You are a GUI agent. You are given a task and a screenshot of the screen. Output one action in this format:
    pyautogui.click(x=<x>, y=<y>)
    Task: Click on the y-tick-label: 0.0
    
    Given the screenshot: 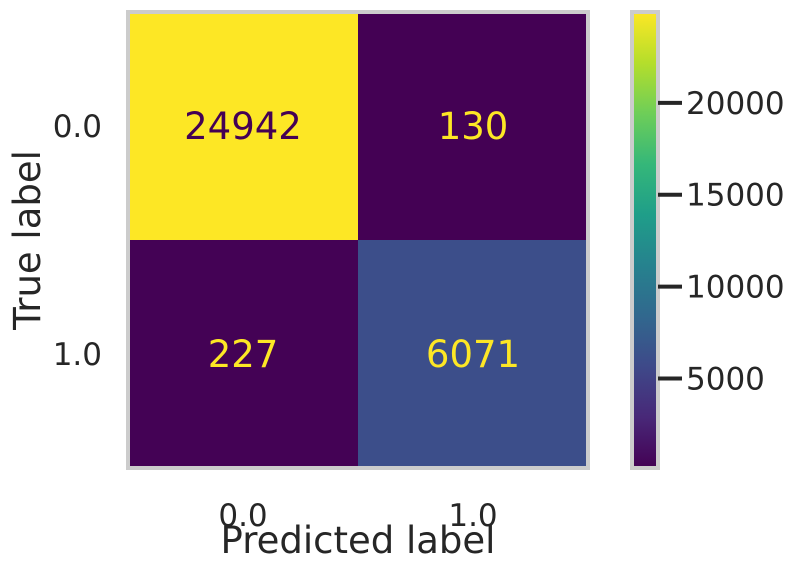 What is the action you would take?
    pyautogui.click(x=77, y=127)
    